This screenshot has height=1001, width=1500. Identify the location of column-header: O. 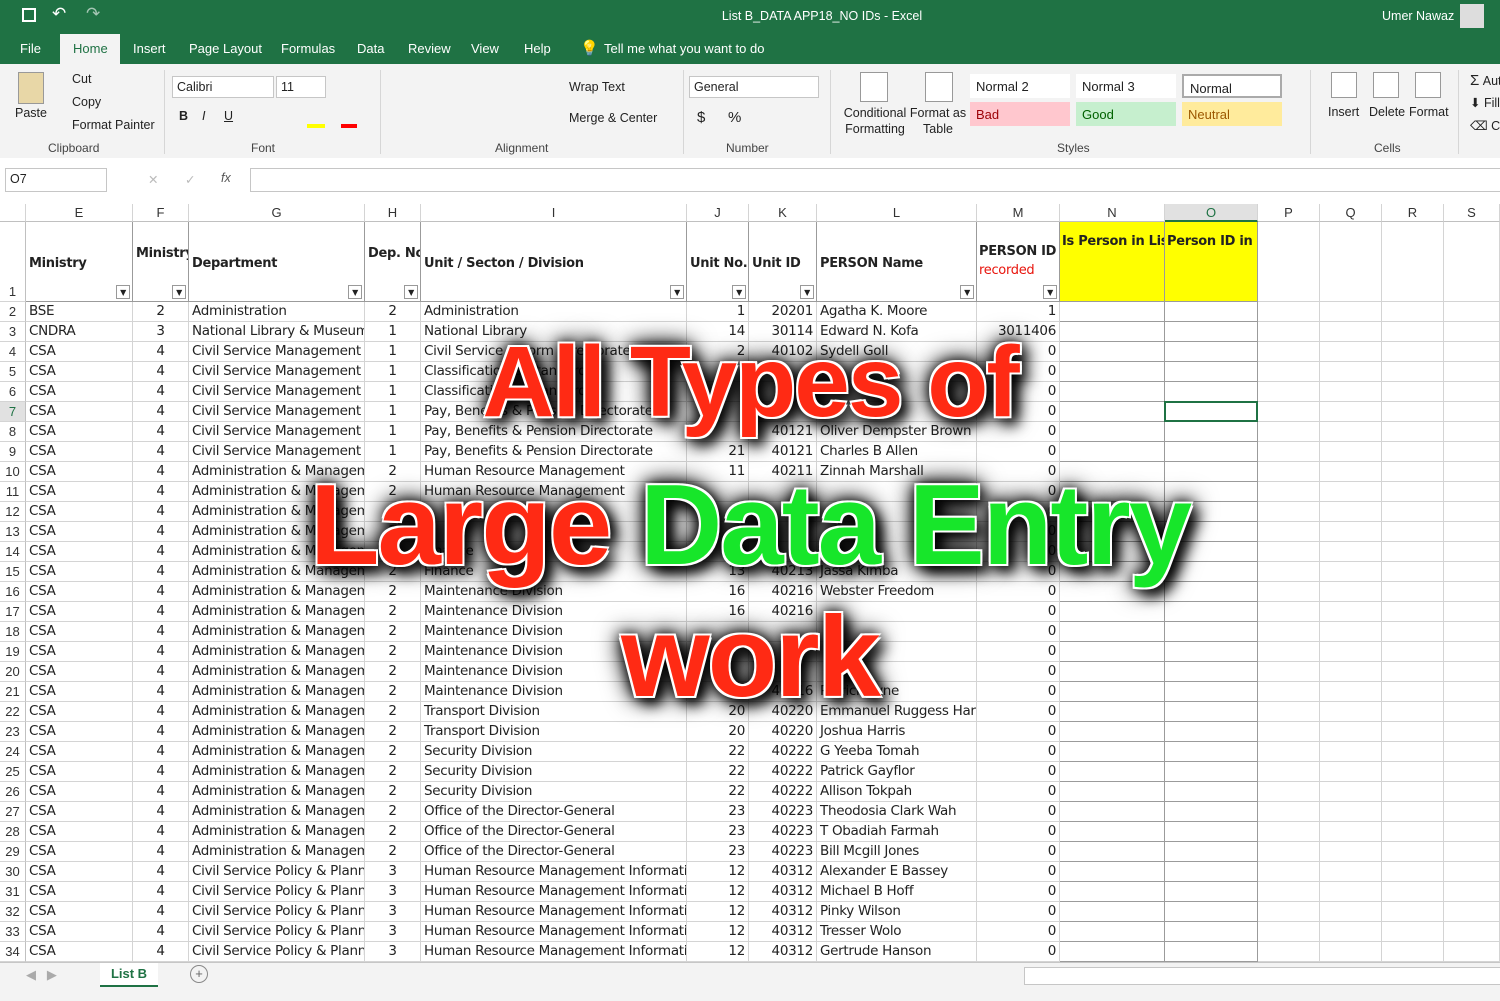
(1211, 213).